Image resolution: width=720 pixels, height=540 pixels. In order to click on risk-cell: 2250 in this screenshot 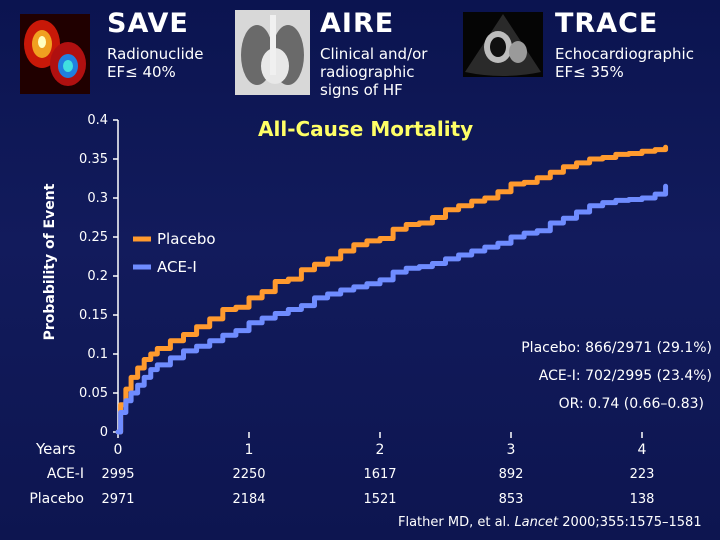, I will do `click(248, 474)`.